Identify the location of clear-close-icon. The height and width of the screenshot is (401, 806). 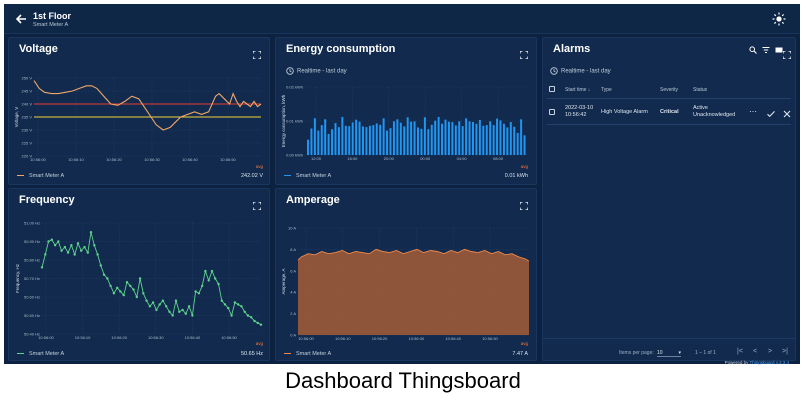
(787, 114).